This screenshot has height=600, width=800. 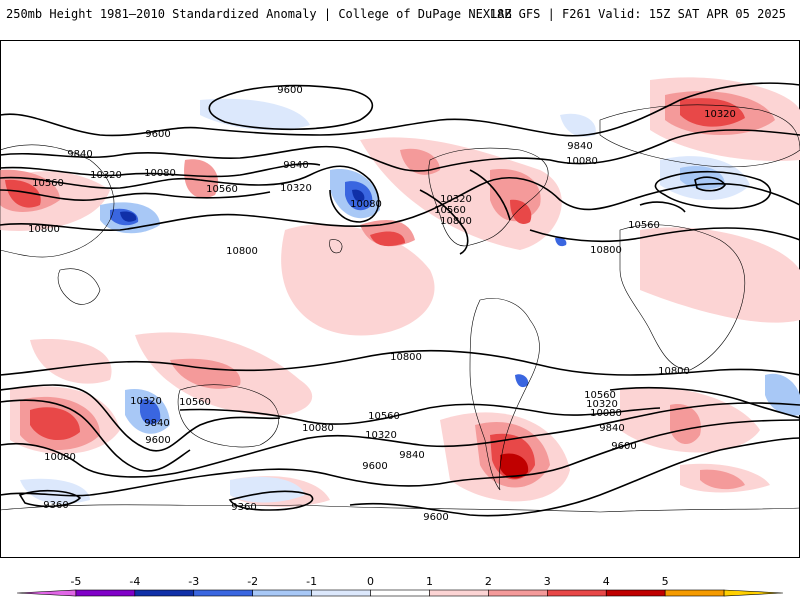 I want to click on colorbar-labels: -5 -4 -3 -2 -1 0 1 2 3 4 5, so click(x=369, y=581).